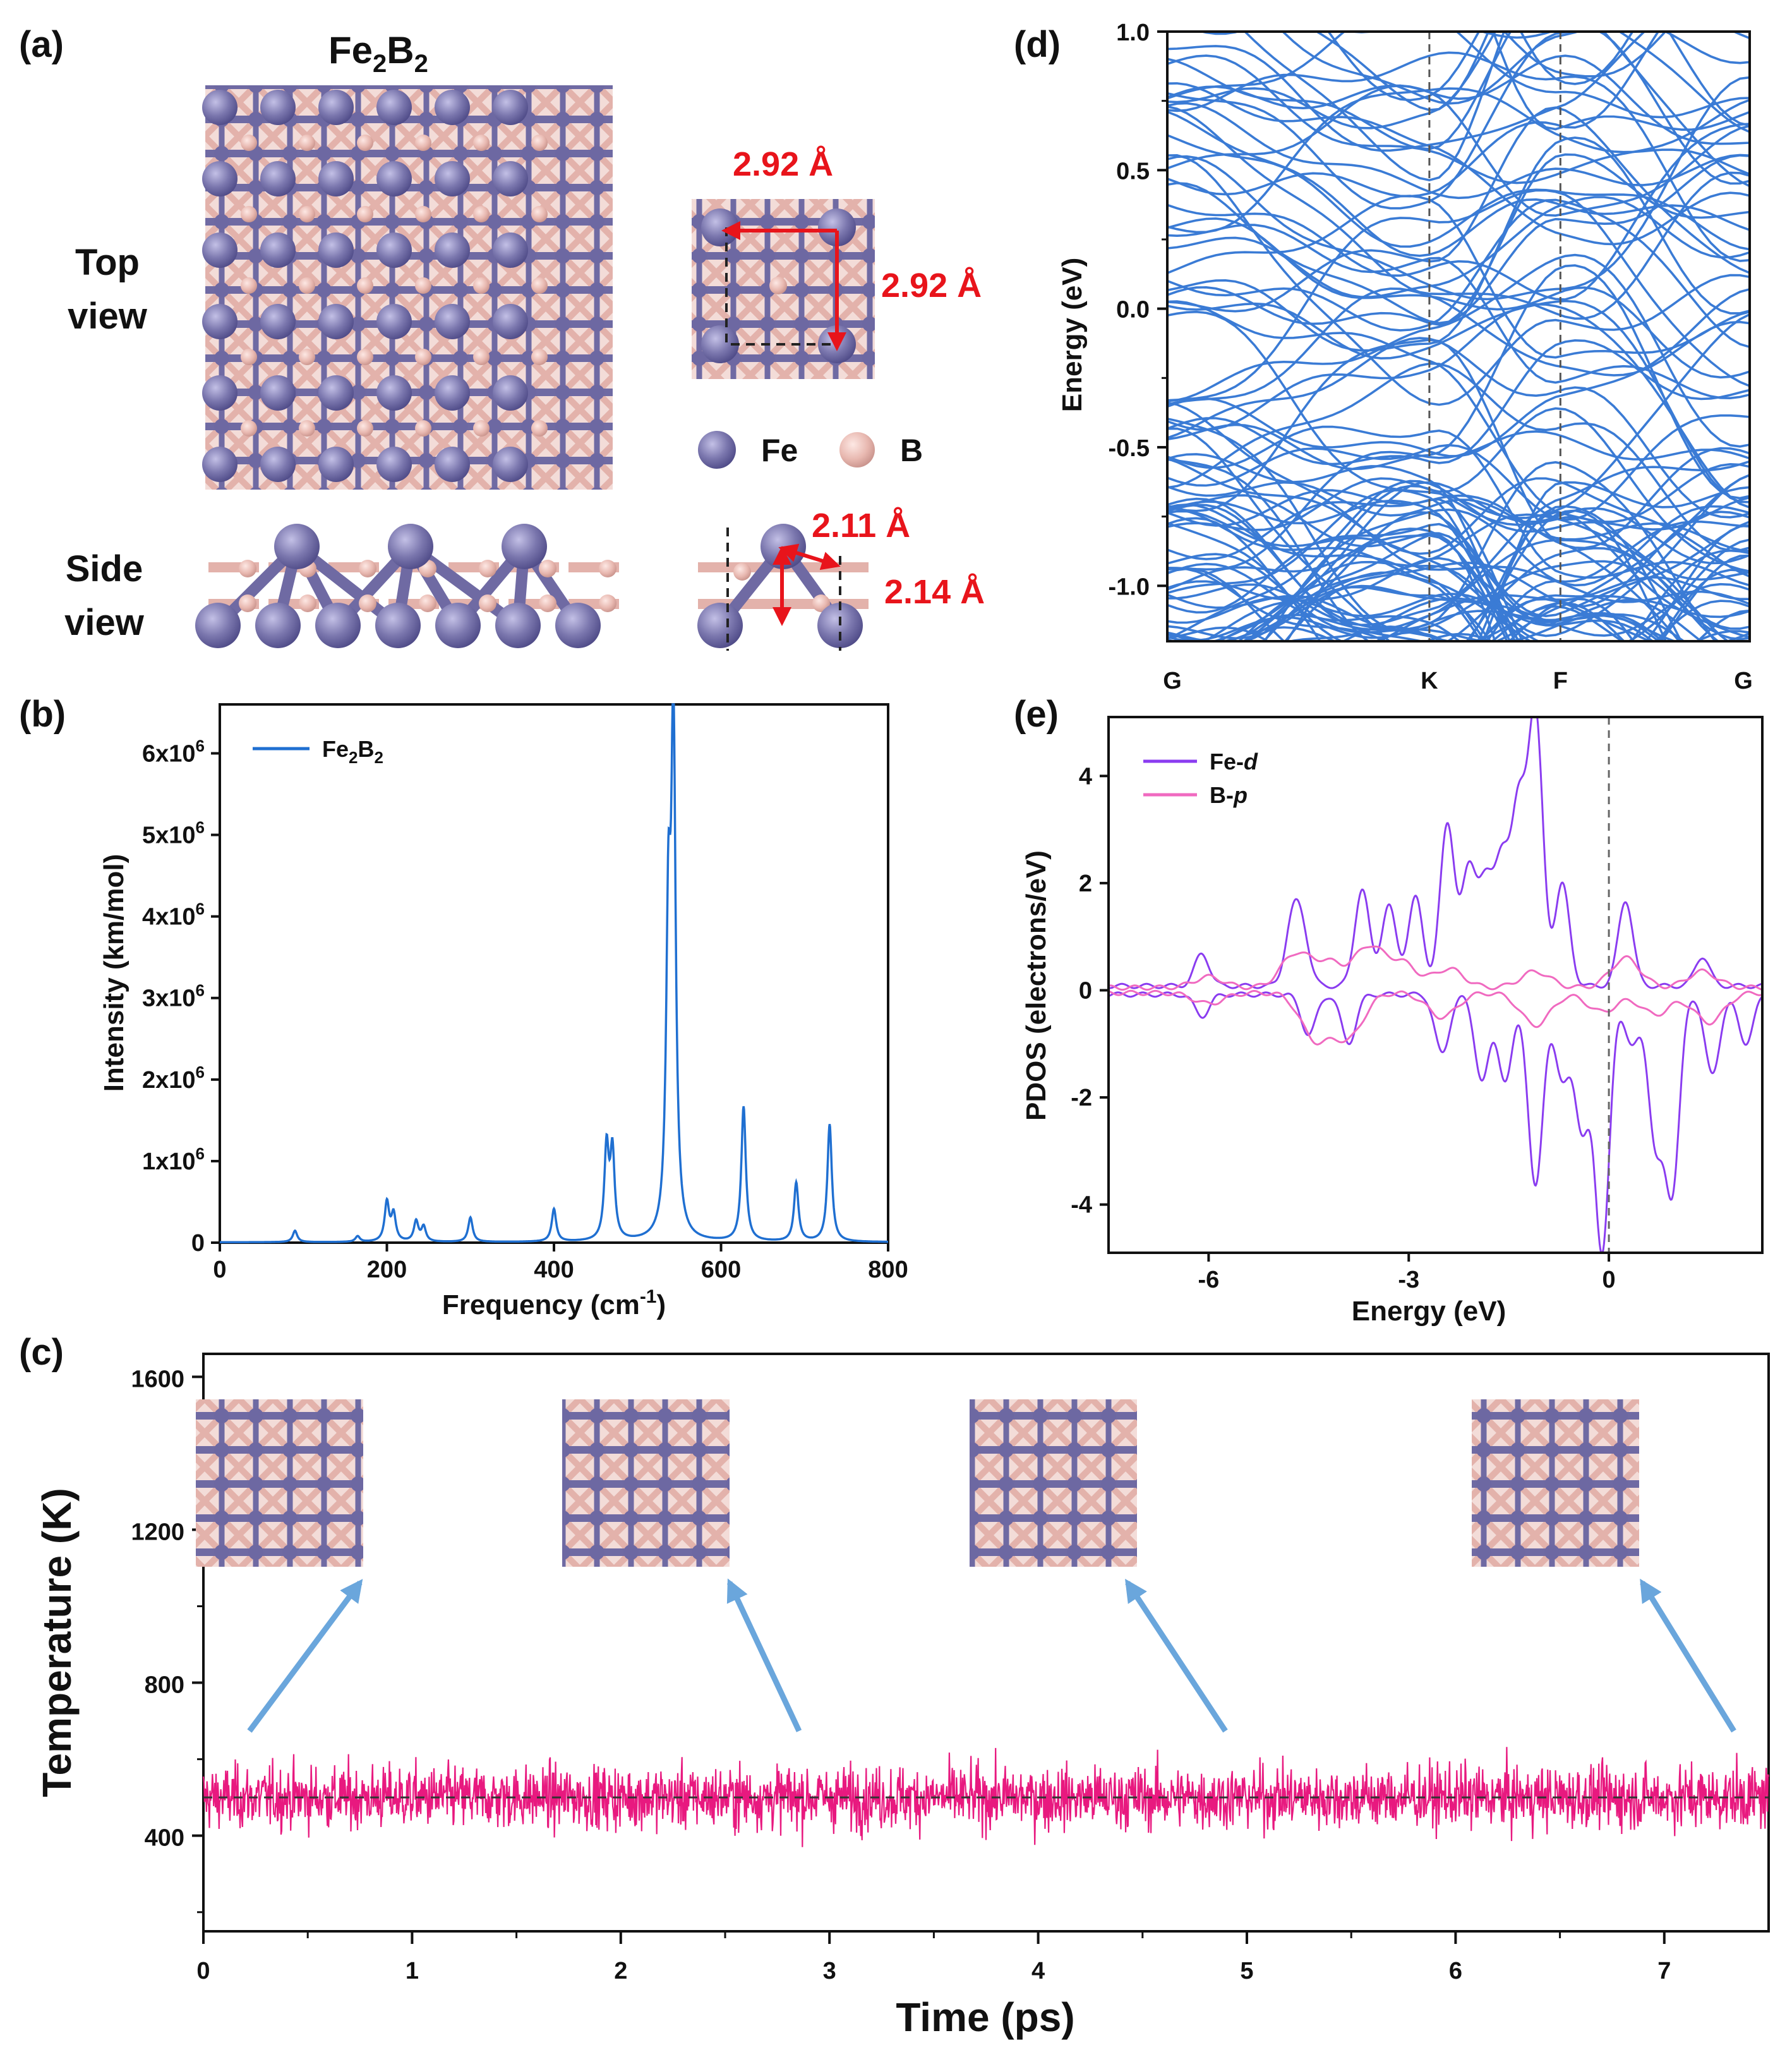  What do you see at coordinates (912, 450) in the screenshot?
I see `legend-b-label: B` at bounding box center [912, 450].